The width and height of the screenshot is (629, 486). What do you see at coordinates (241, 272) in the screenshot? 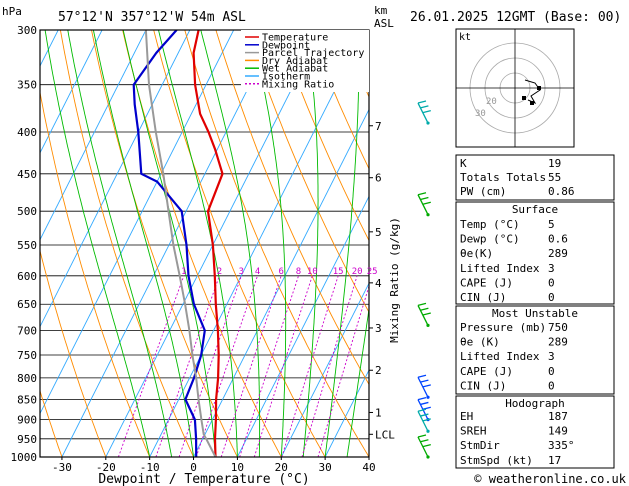
I see `mixing-ratio-label-3: 3` at bounding box center [241, 272].